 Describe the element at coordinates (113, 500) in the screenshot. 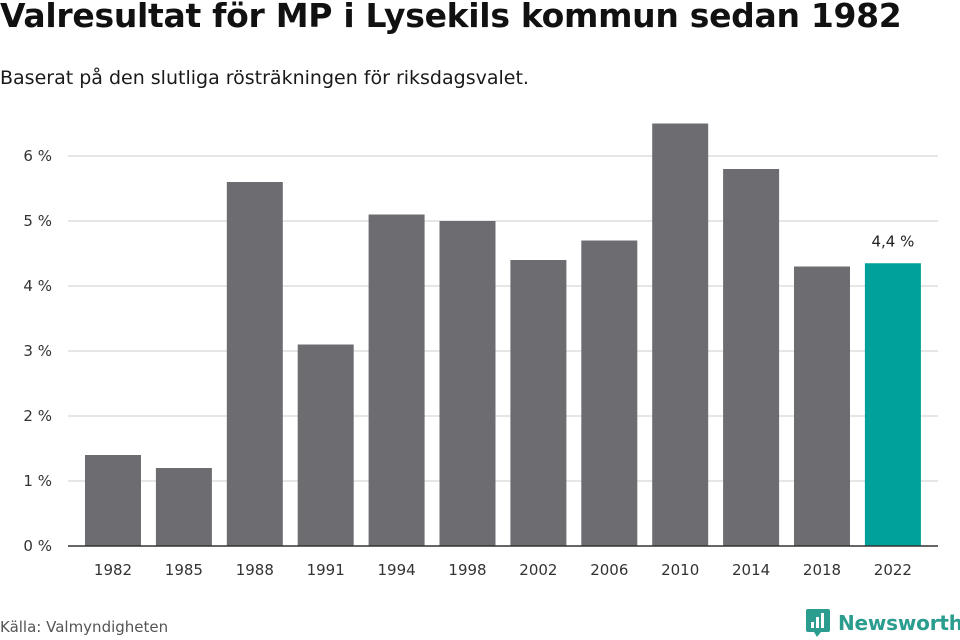

I see `bar-1982` at that location.